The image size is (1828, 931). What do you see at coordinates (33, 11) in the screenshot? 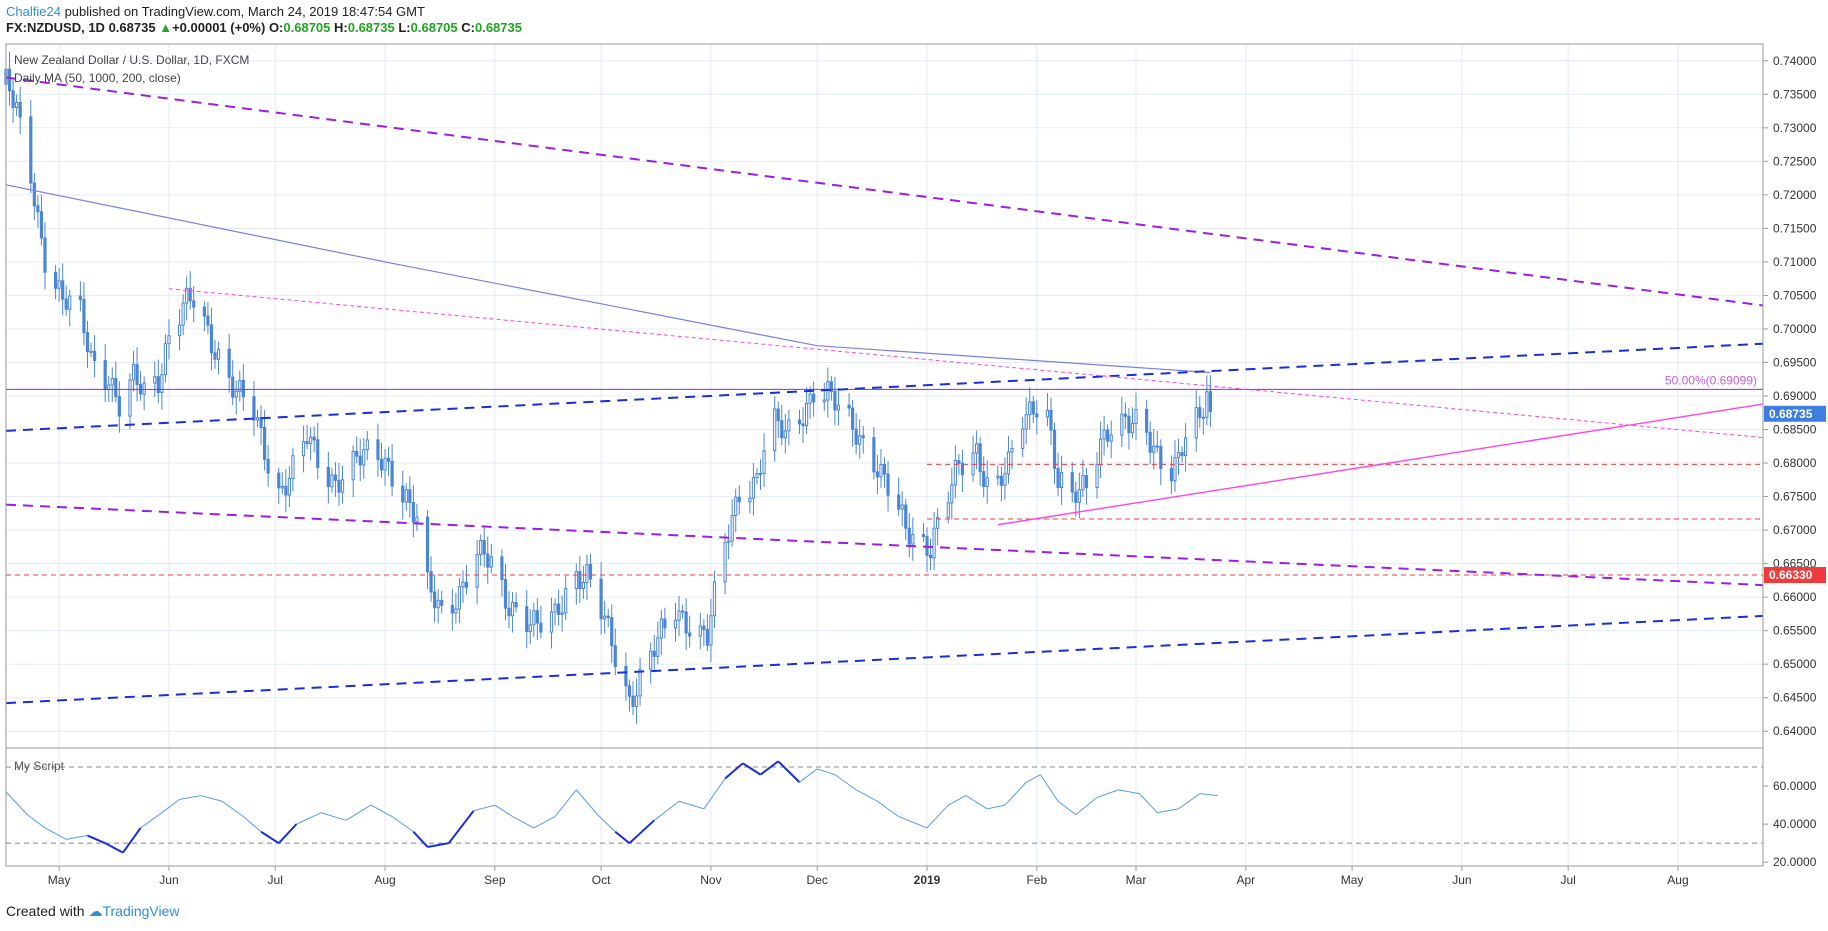
I see `author-link: Chalfie24` at bounding box center [33, 11].